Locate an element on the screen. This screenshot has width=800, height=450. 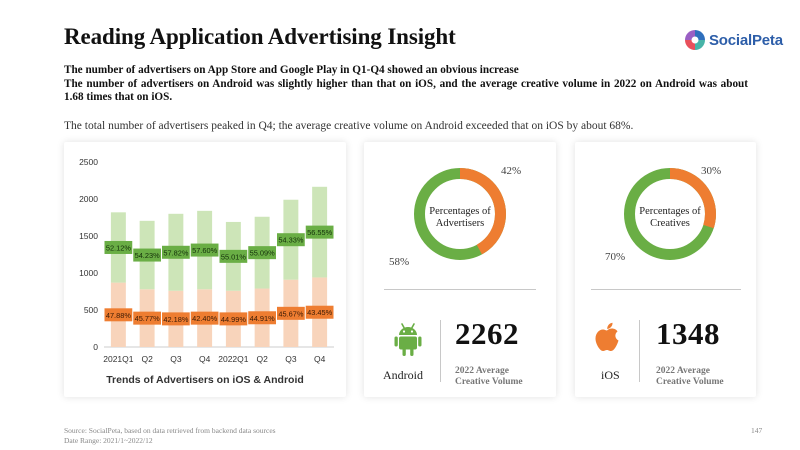
page-number: 147 is located at coordinates (757, 430).